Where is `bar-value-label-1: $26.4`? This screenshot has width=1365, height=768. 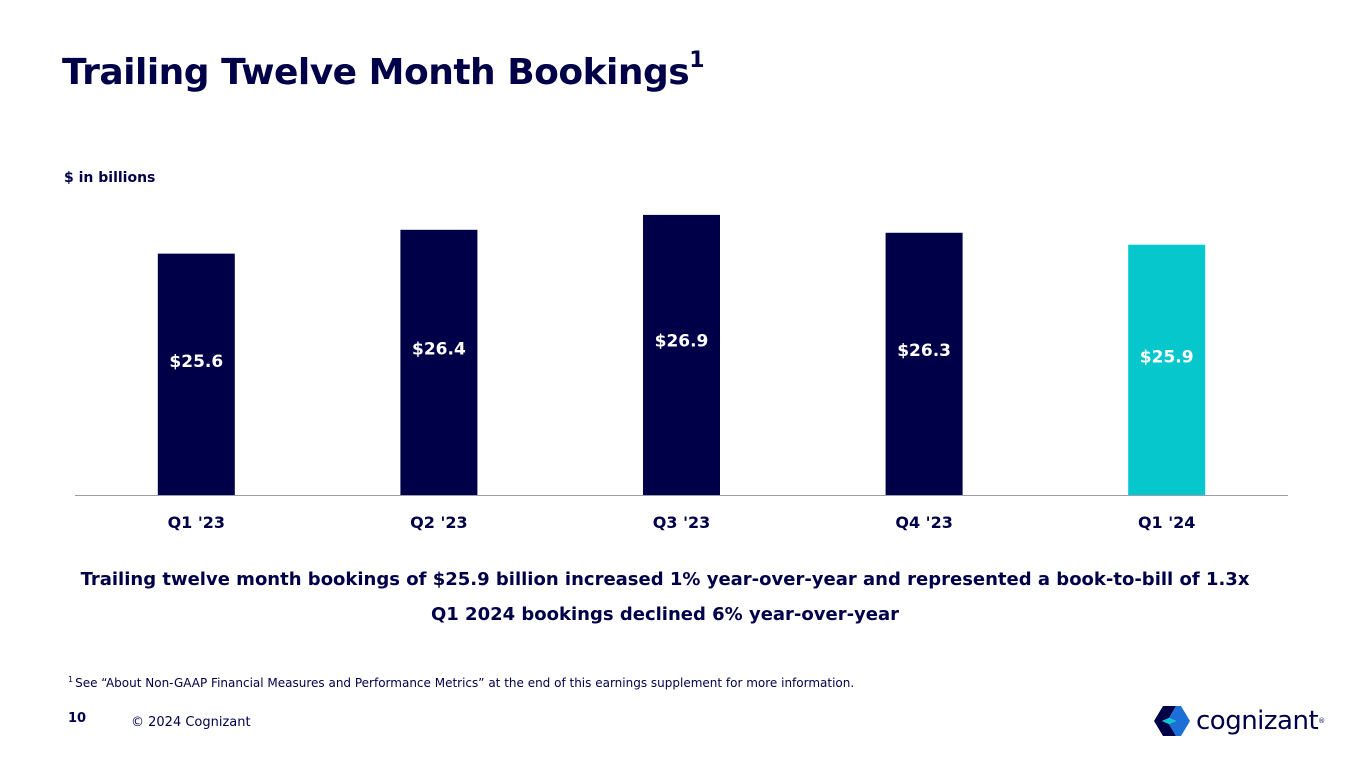
bar-value-label-1: $26.4 is located at coordinates (439, 349).